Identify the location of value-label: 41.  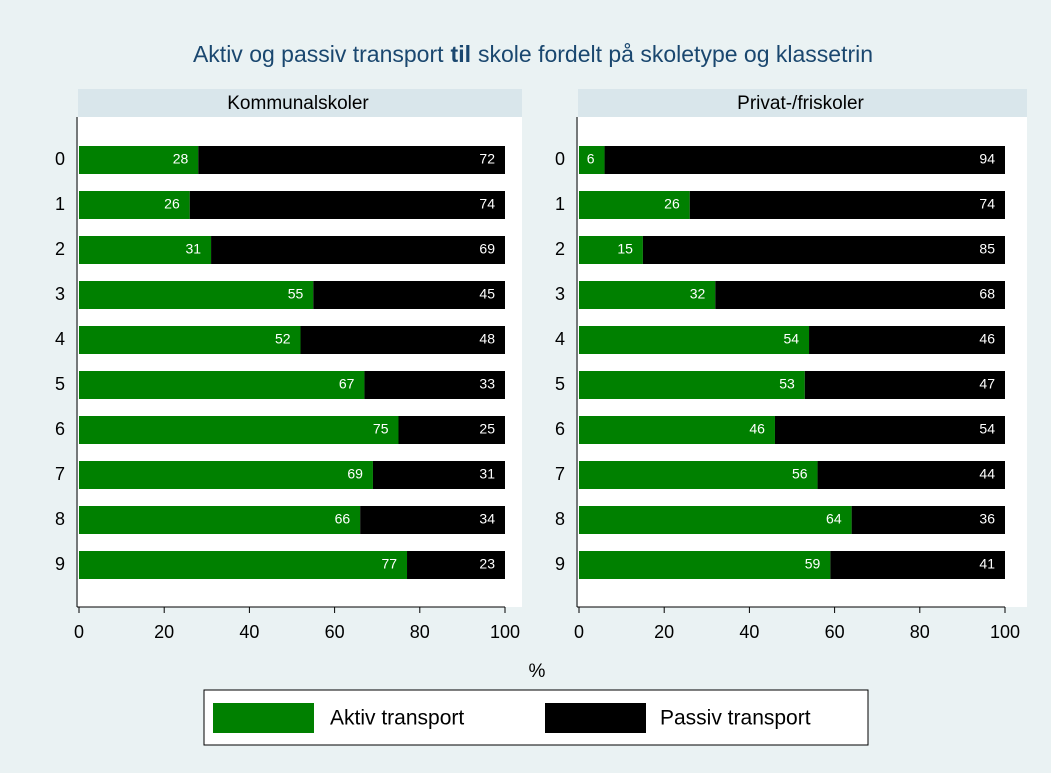
(987, 564).